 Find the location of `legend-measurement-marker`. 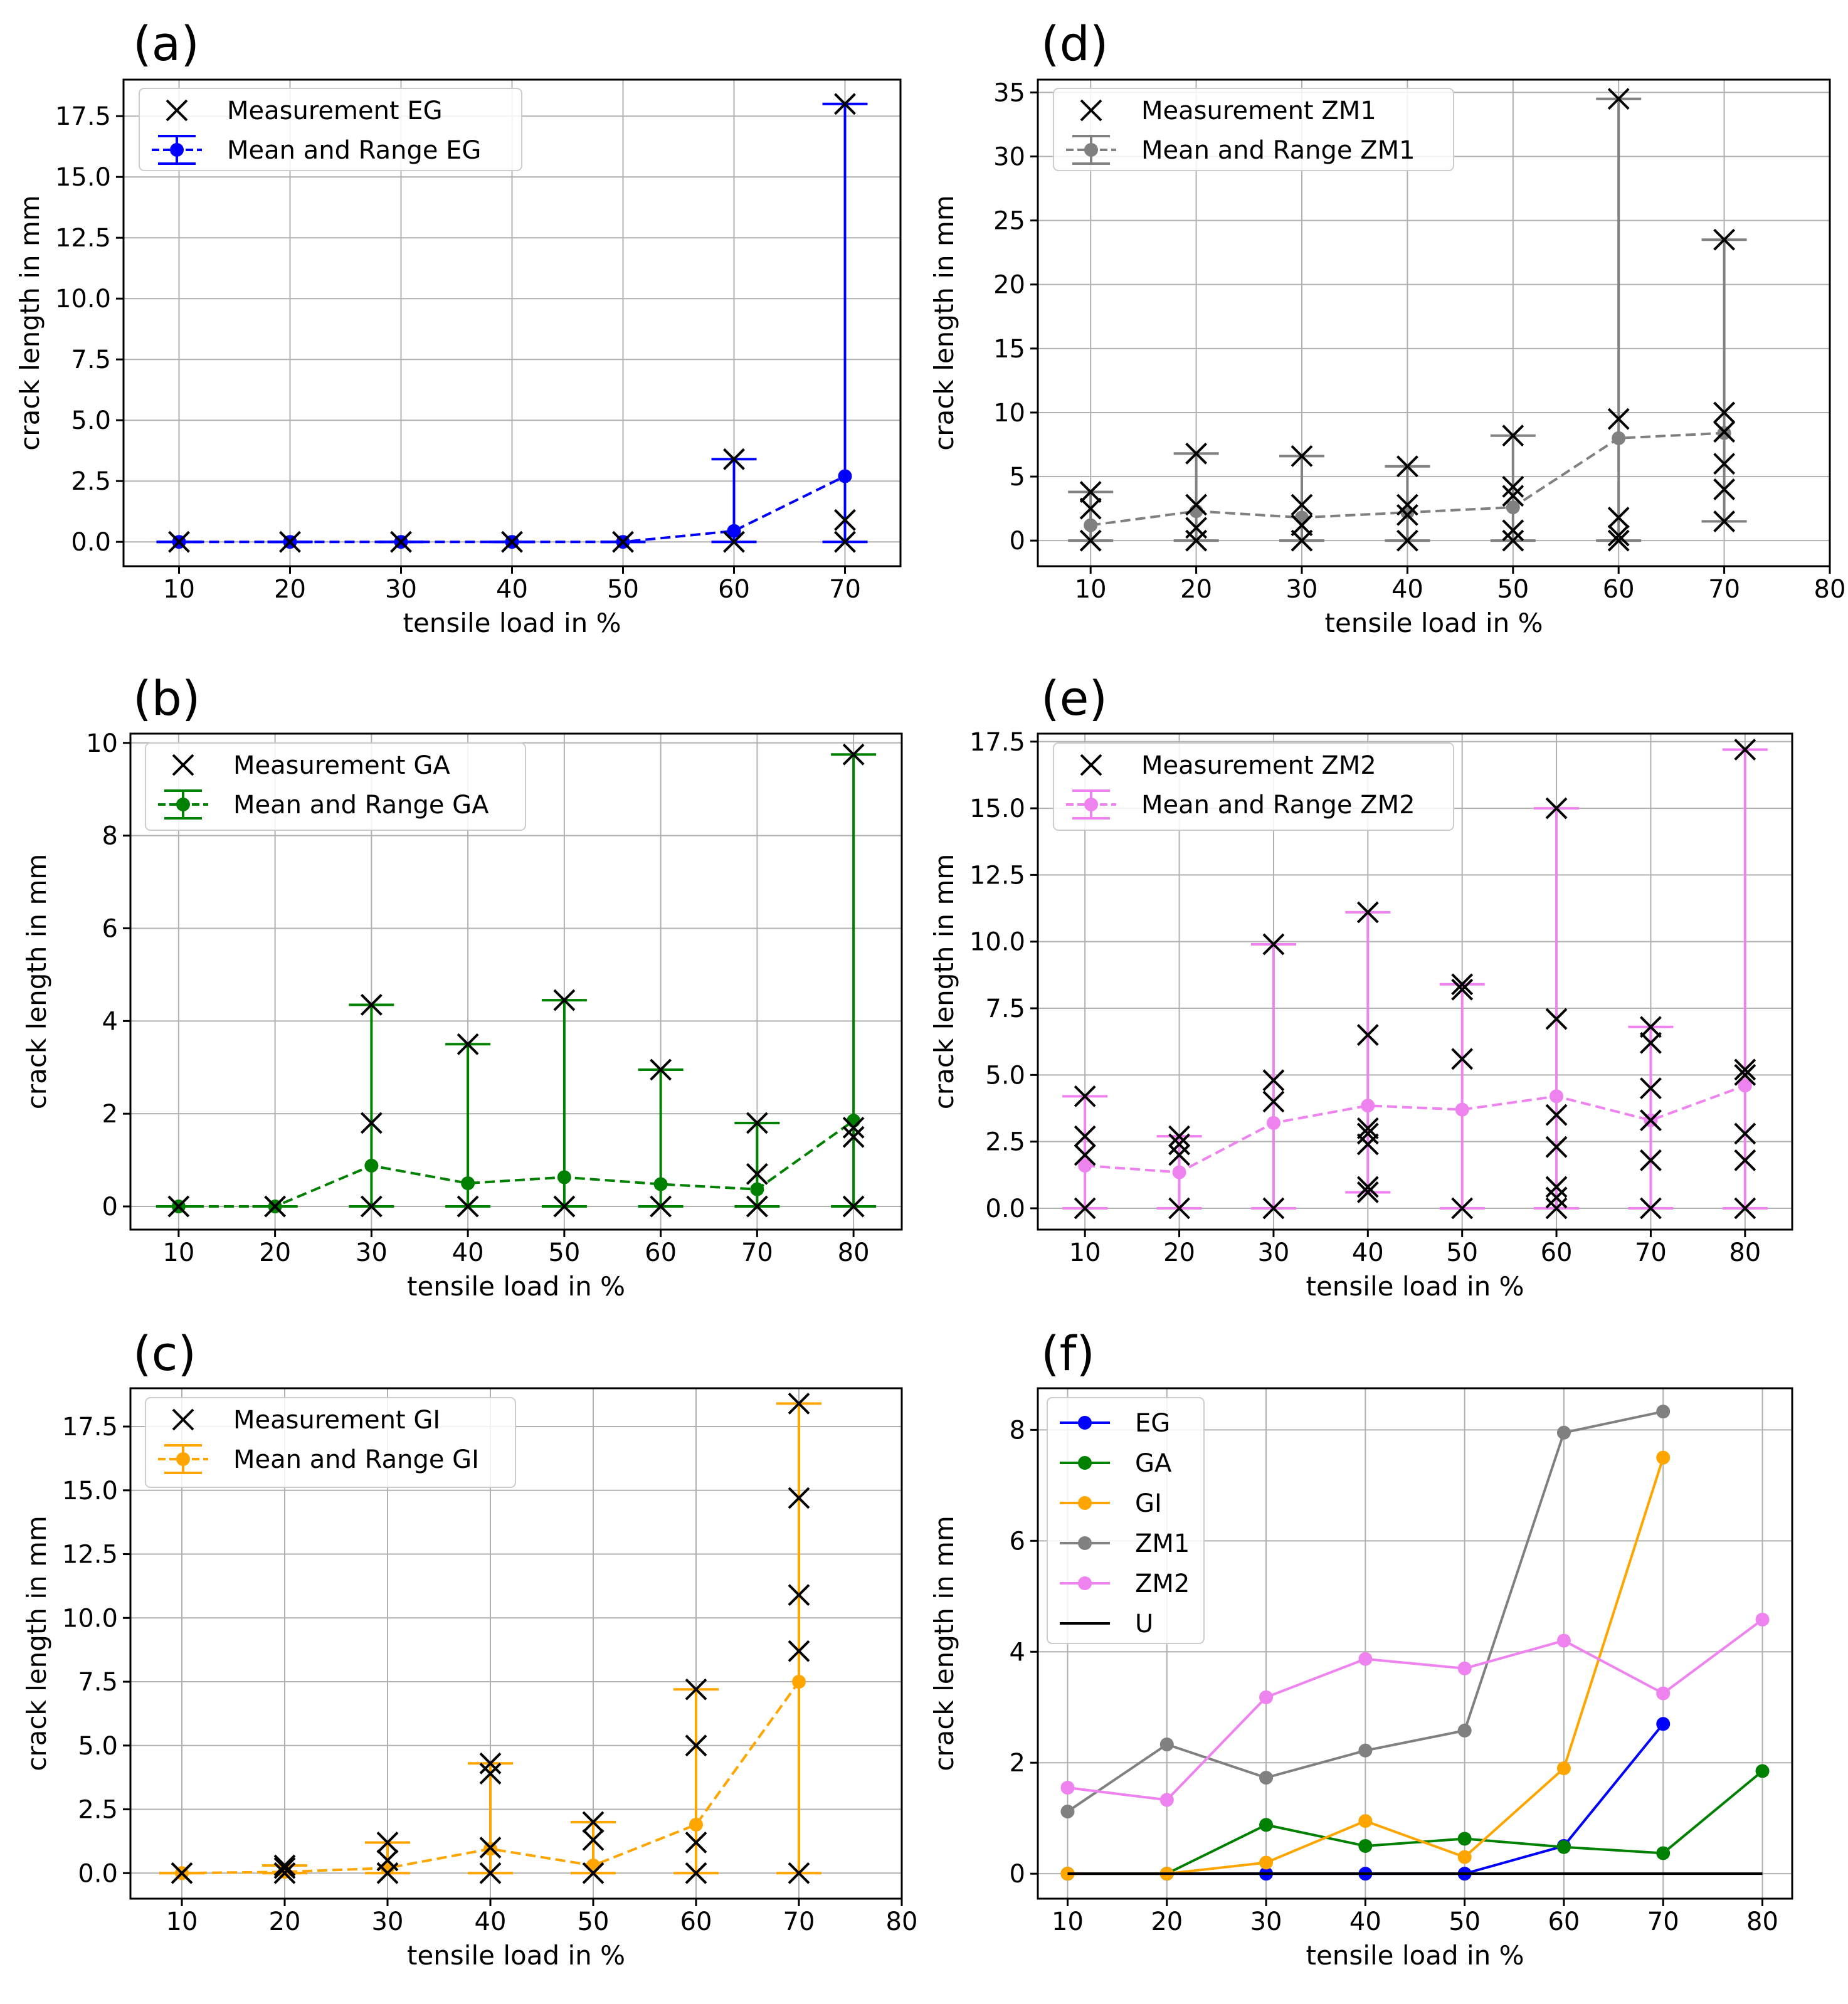

legend-measurement-marker is located at coordinates (1091, 110).